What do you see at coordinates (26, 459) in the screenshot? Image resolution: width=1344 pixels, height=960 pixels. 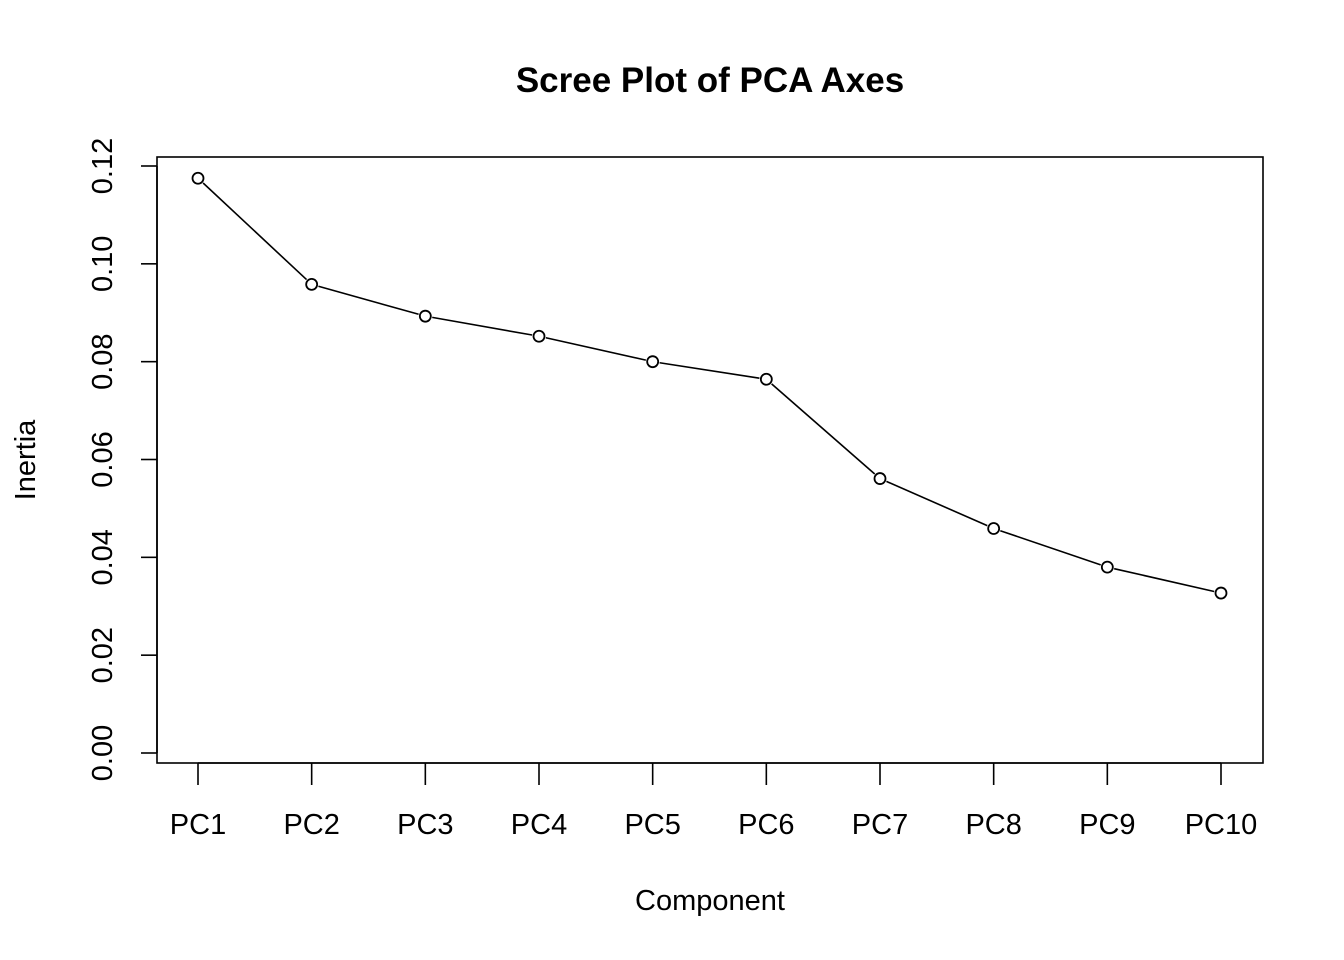 I see `y-axis-label: Inertia` at bounding box center [26, 459].